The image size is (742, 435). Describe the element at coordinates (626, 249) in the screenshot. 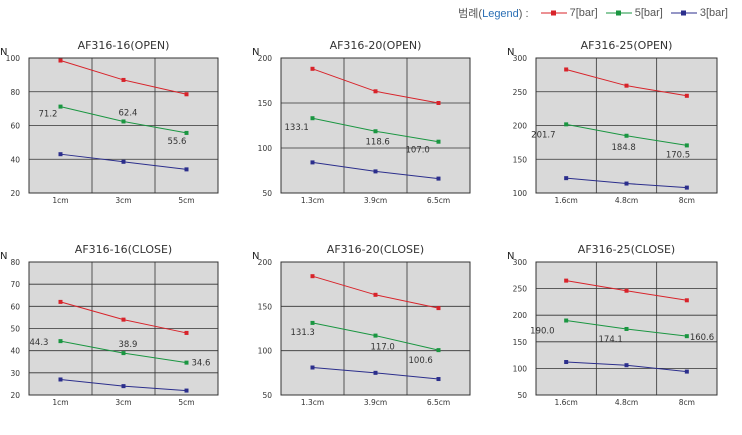

I see `chart-title: AF316-25(CLOSE)` at that location.